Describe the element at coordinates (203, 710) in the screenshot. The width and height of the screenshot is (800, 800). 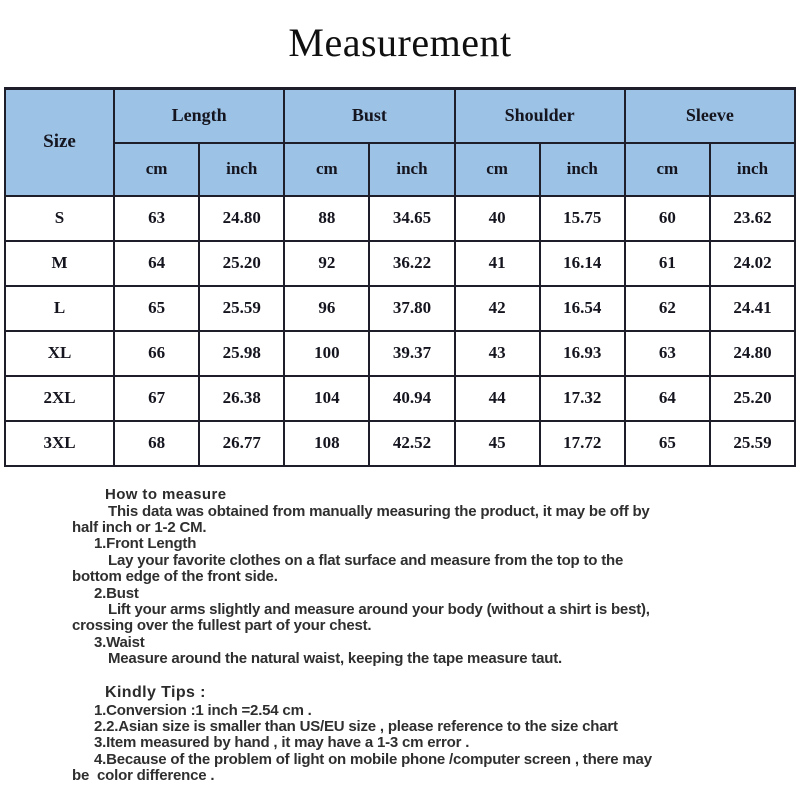
I see `tips-line: 1.Conversion :1 inch =2.54 cm .` at that location.